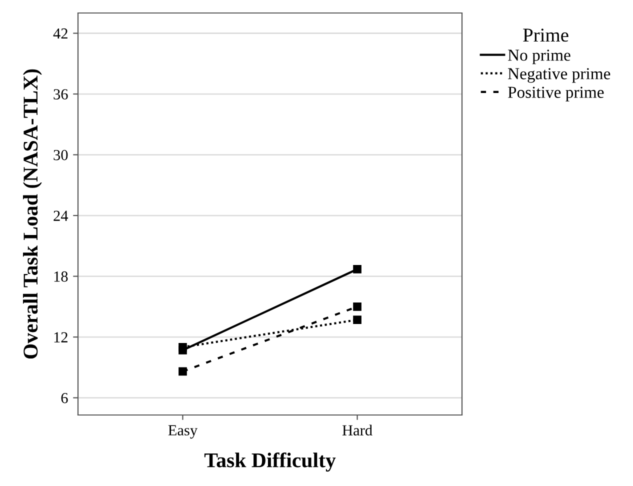 Image resolution: width=633 pixels, height=486 pixels. What do you see at coordinates (64, 398) in the screenshot?
I see `y-tick-label: 6` at bounding box center [64, 398].